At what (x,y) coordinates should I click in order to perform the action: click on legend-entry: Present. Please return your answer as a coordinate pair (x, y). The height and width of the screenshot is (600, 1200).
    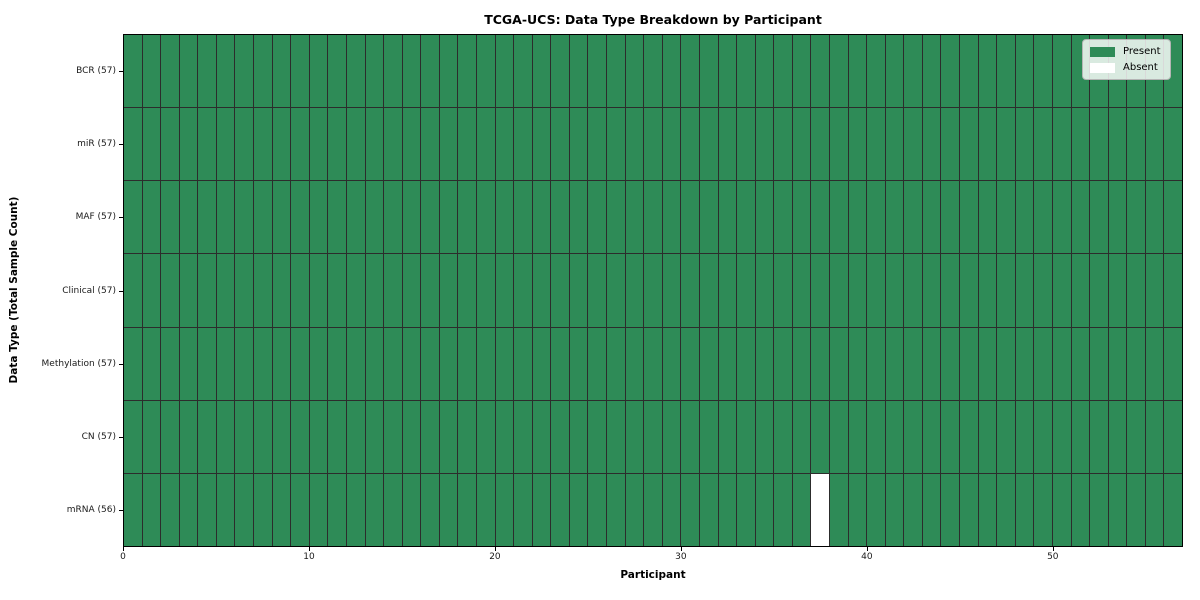
    Looking at the image, I should click on (1125, 51).